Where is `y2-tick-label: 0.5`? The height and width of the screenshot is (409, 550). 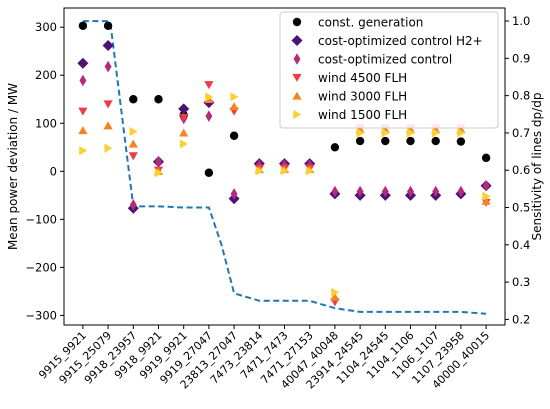
y2-tick-label: 0.5 is located at coordinates (521, 208).